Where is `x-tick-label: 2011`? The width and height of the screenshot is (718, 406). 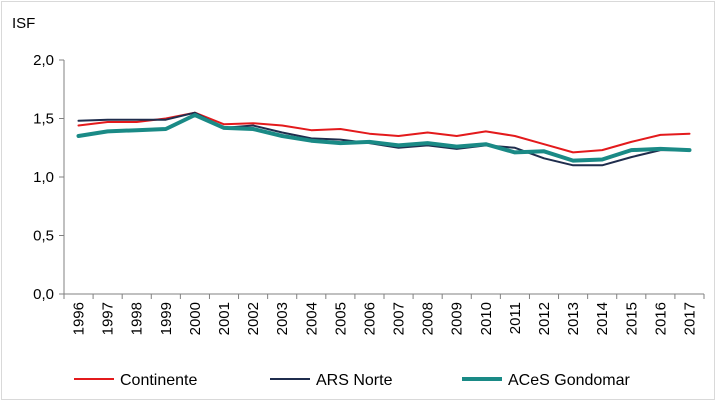
x-tick-label: 2011 is located at coordinates (515, 318).